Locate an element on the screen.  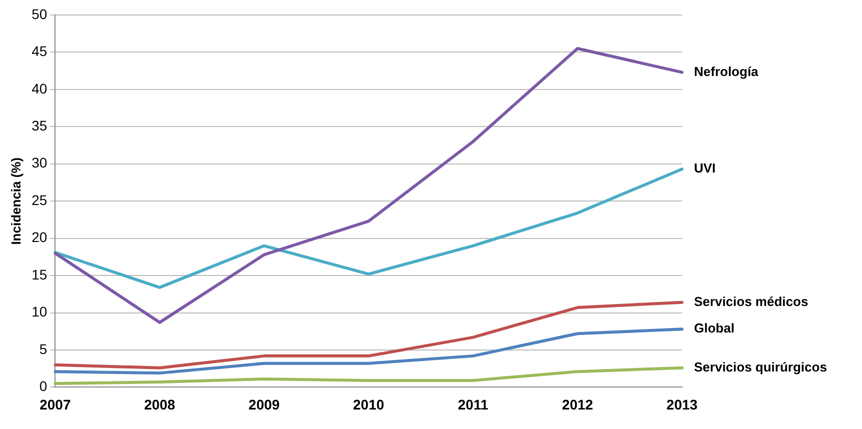
series-label: Global is located at coordinates (714, 328).